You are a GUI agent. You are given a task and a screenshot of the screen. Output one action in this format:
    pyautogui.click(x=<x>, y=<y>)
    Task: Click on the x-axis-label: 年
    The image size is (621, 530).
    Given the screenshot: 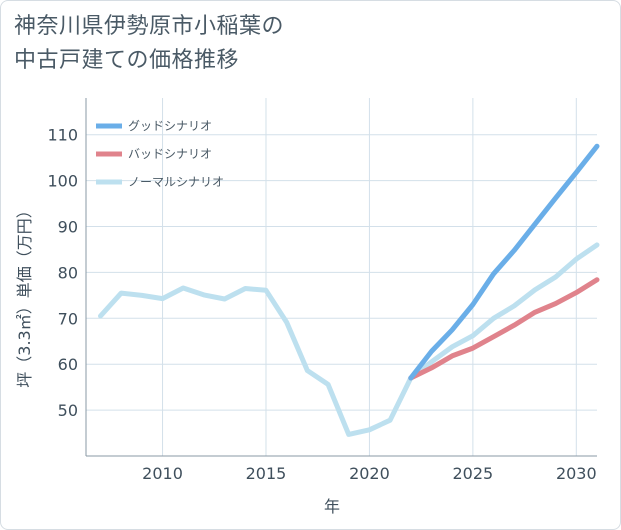 What is the action you would take?
    pyautogui.click(x=332, y=506)
    